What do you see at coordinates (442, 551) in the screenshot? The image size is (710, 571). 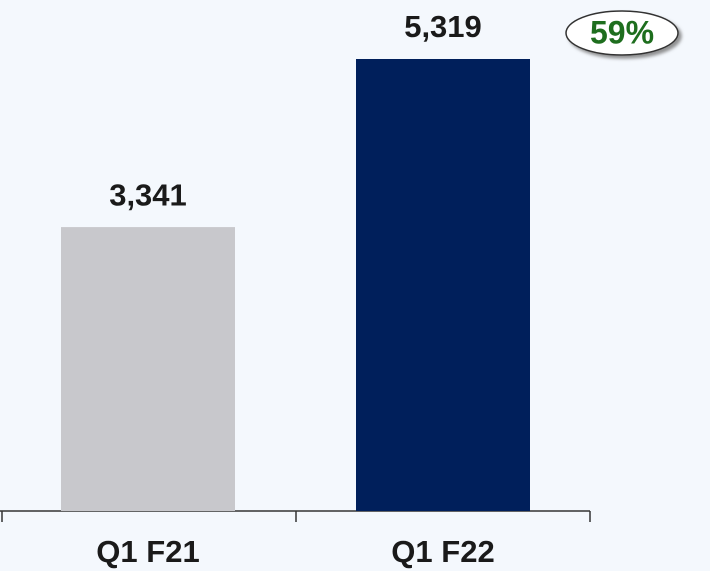 I see `x-tick-label: Q1 F22` at bounding box center [442, 551].